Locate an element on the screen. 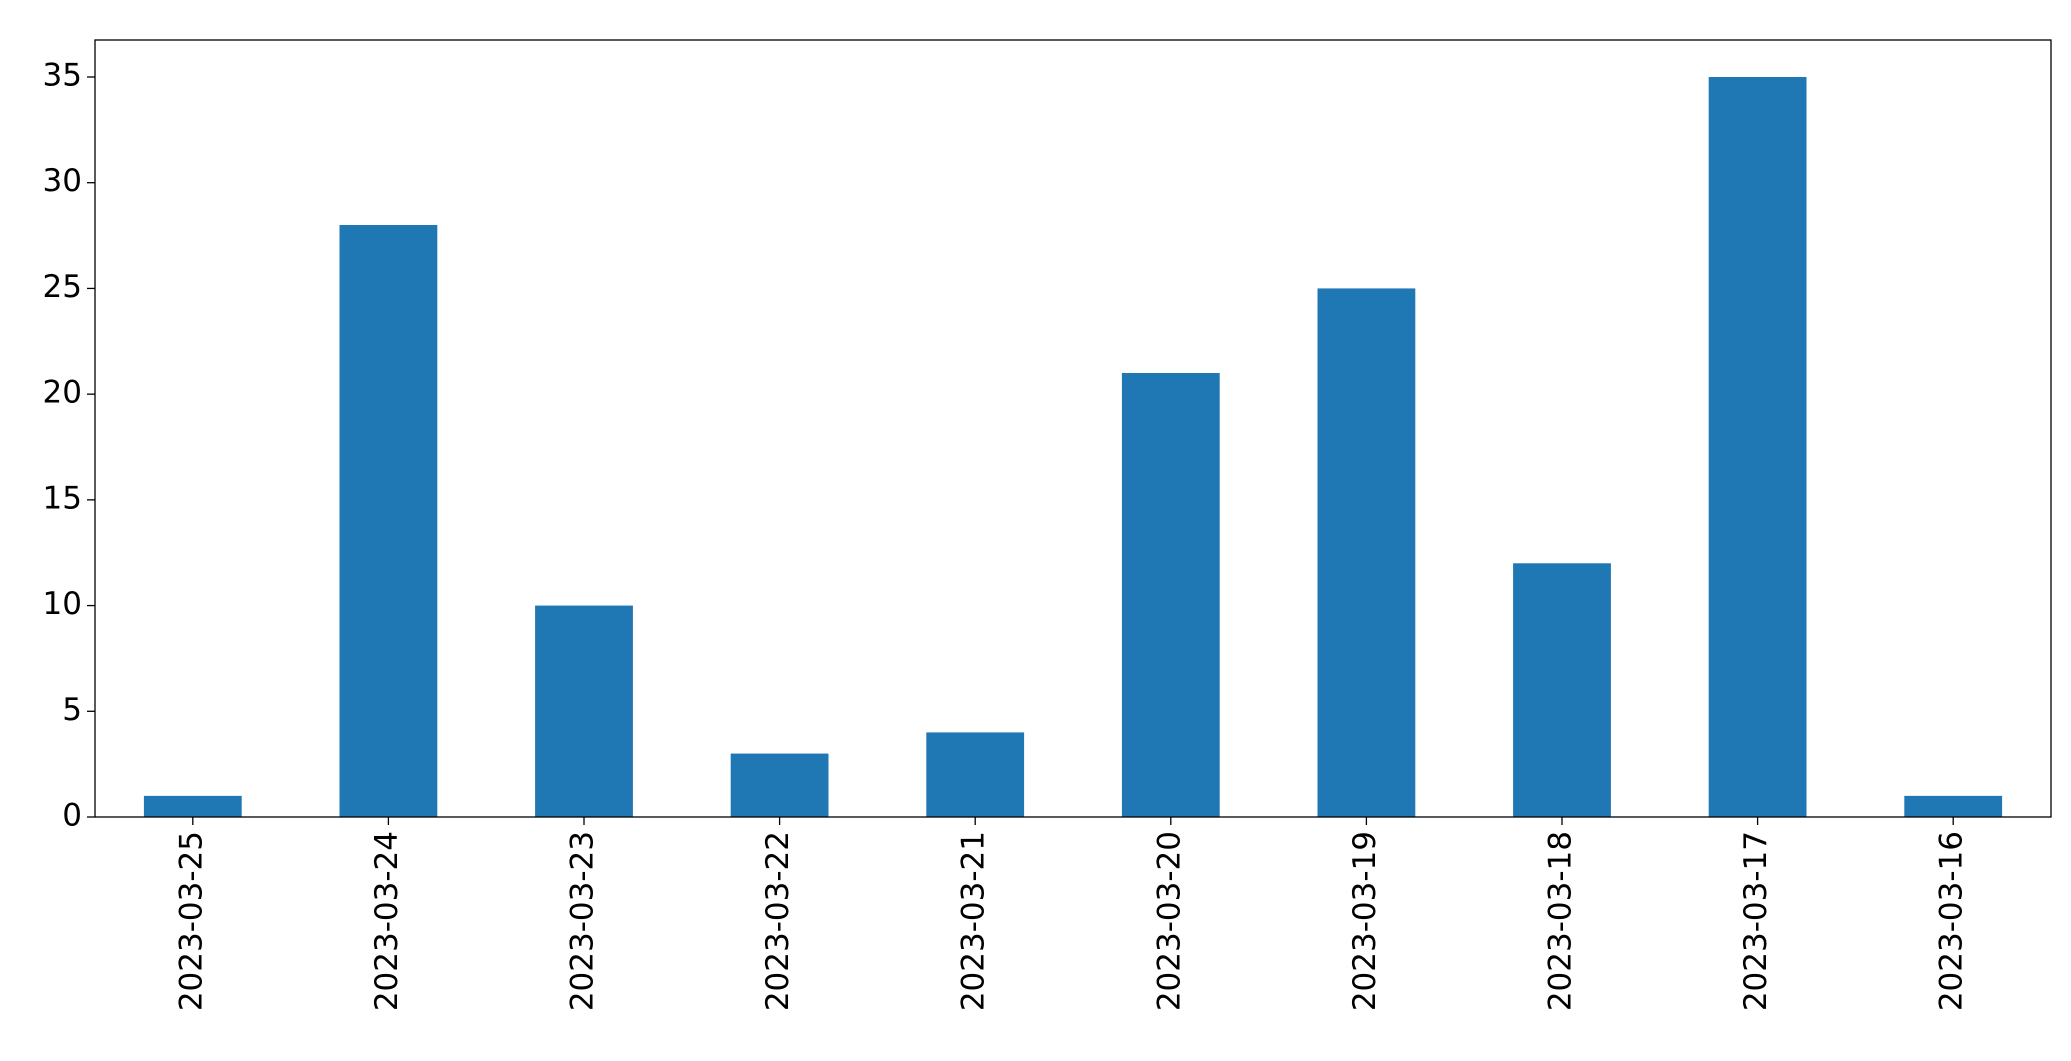 This screenshot has height=1061, width=2071. x-tick-label: 2023-03-24 is located at coordinates (387, 921).